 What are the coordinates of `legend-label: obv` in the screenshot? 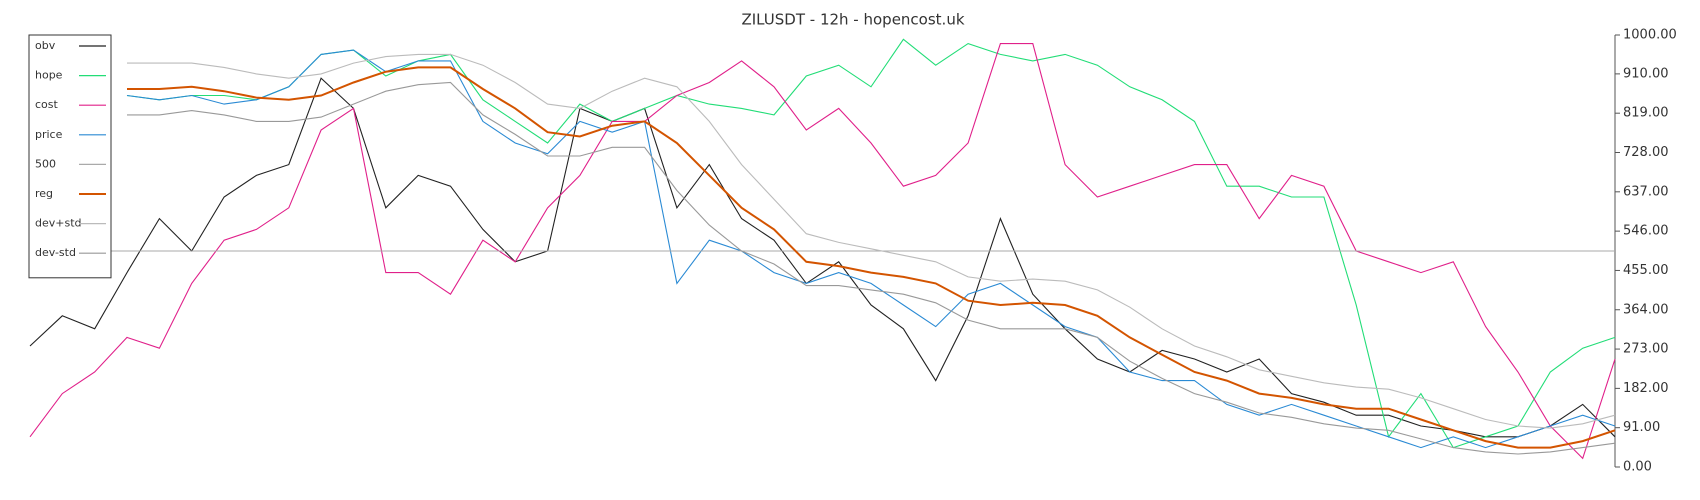 It's located at (45, 45).